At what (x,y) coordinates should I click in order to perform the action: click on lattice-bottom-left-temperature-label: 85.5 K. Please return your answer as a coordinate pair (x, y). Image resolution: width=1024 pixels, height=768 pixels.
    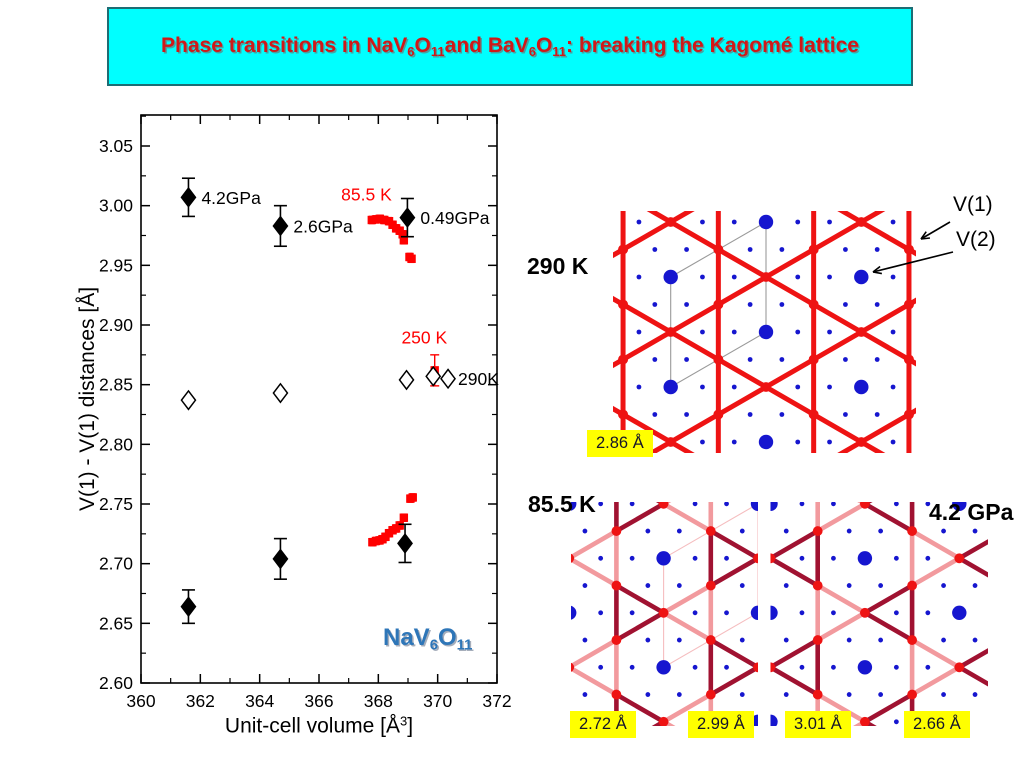
    Looking at the image, I should click on (562, 504).